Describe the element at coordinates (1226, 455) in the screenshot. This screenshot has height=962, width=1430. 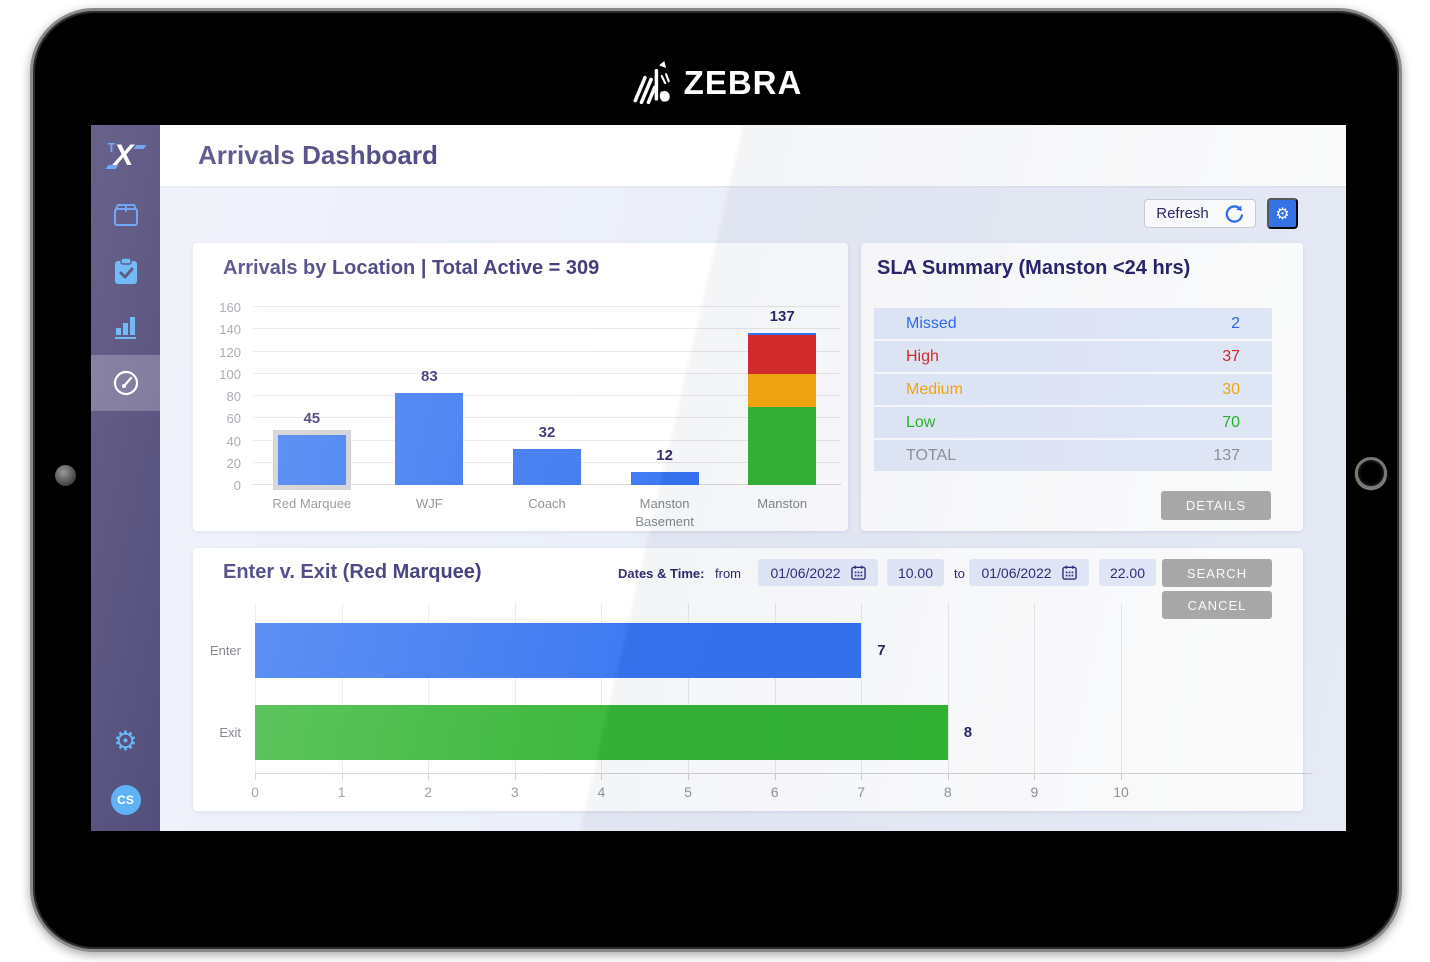
I see `sla-value-total: 137` at that location.